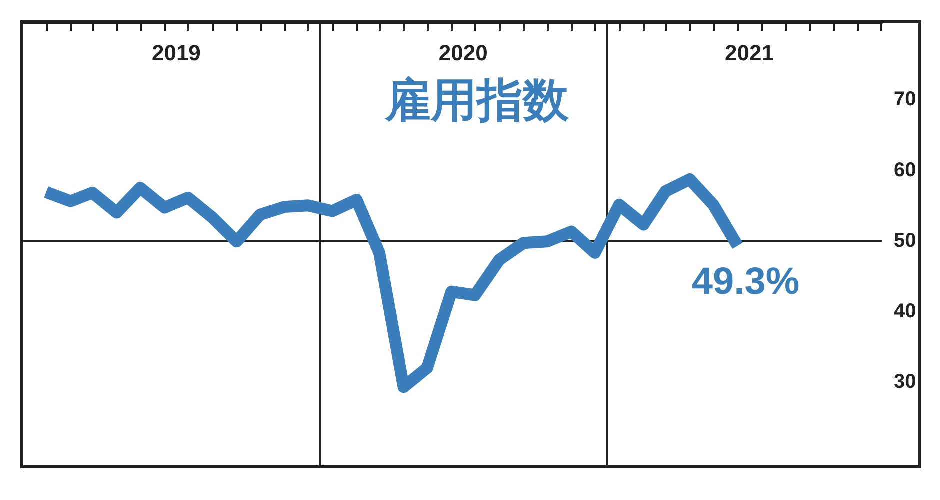 The height and width of the screenshot is (500, 940). Describe the element at coordinates (749, 53) in the screenshot. I see `x-tick-label: 2021` at that location.